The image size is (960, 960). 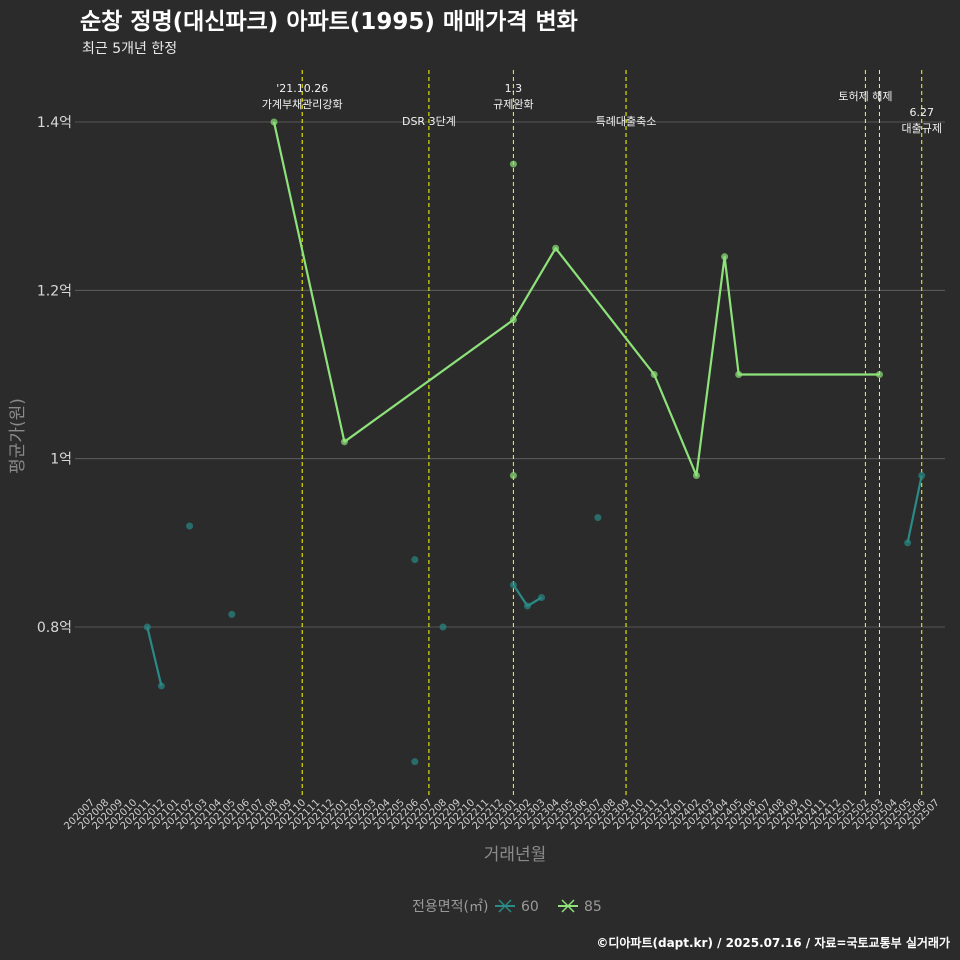 What do you see at coordinates (61, 460) in the screenshot?
I see `y-tick-label: 1억` at bounding box center [61, 460].